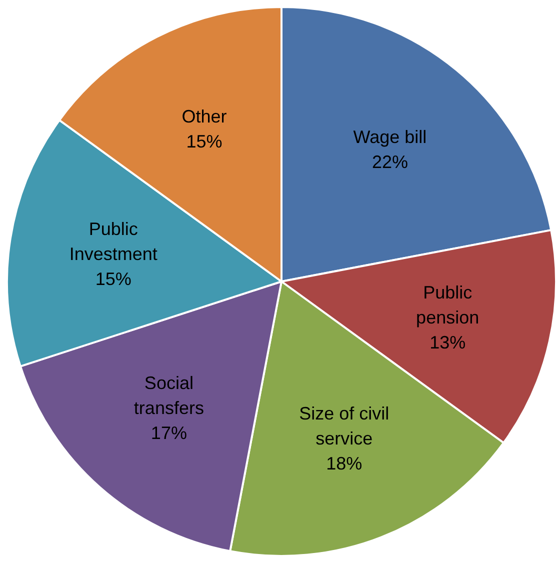  Describe the element at coordinates (168, 433) in the screenshot. I see `data-label: 17%` at that location.